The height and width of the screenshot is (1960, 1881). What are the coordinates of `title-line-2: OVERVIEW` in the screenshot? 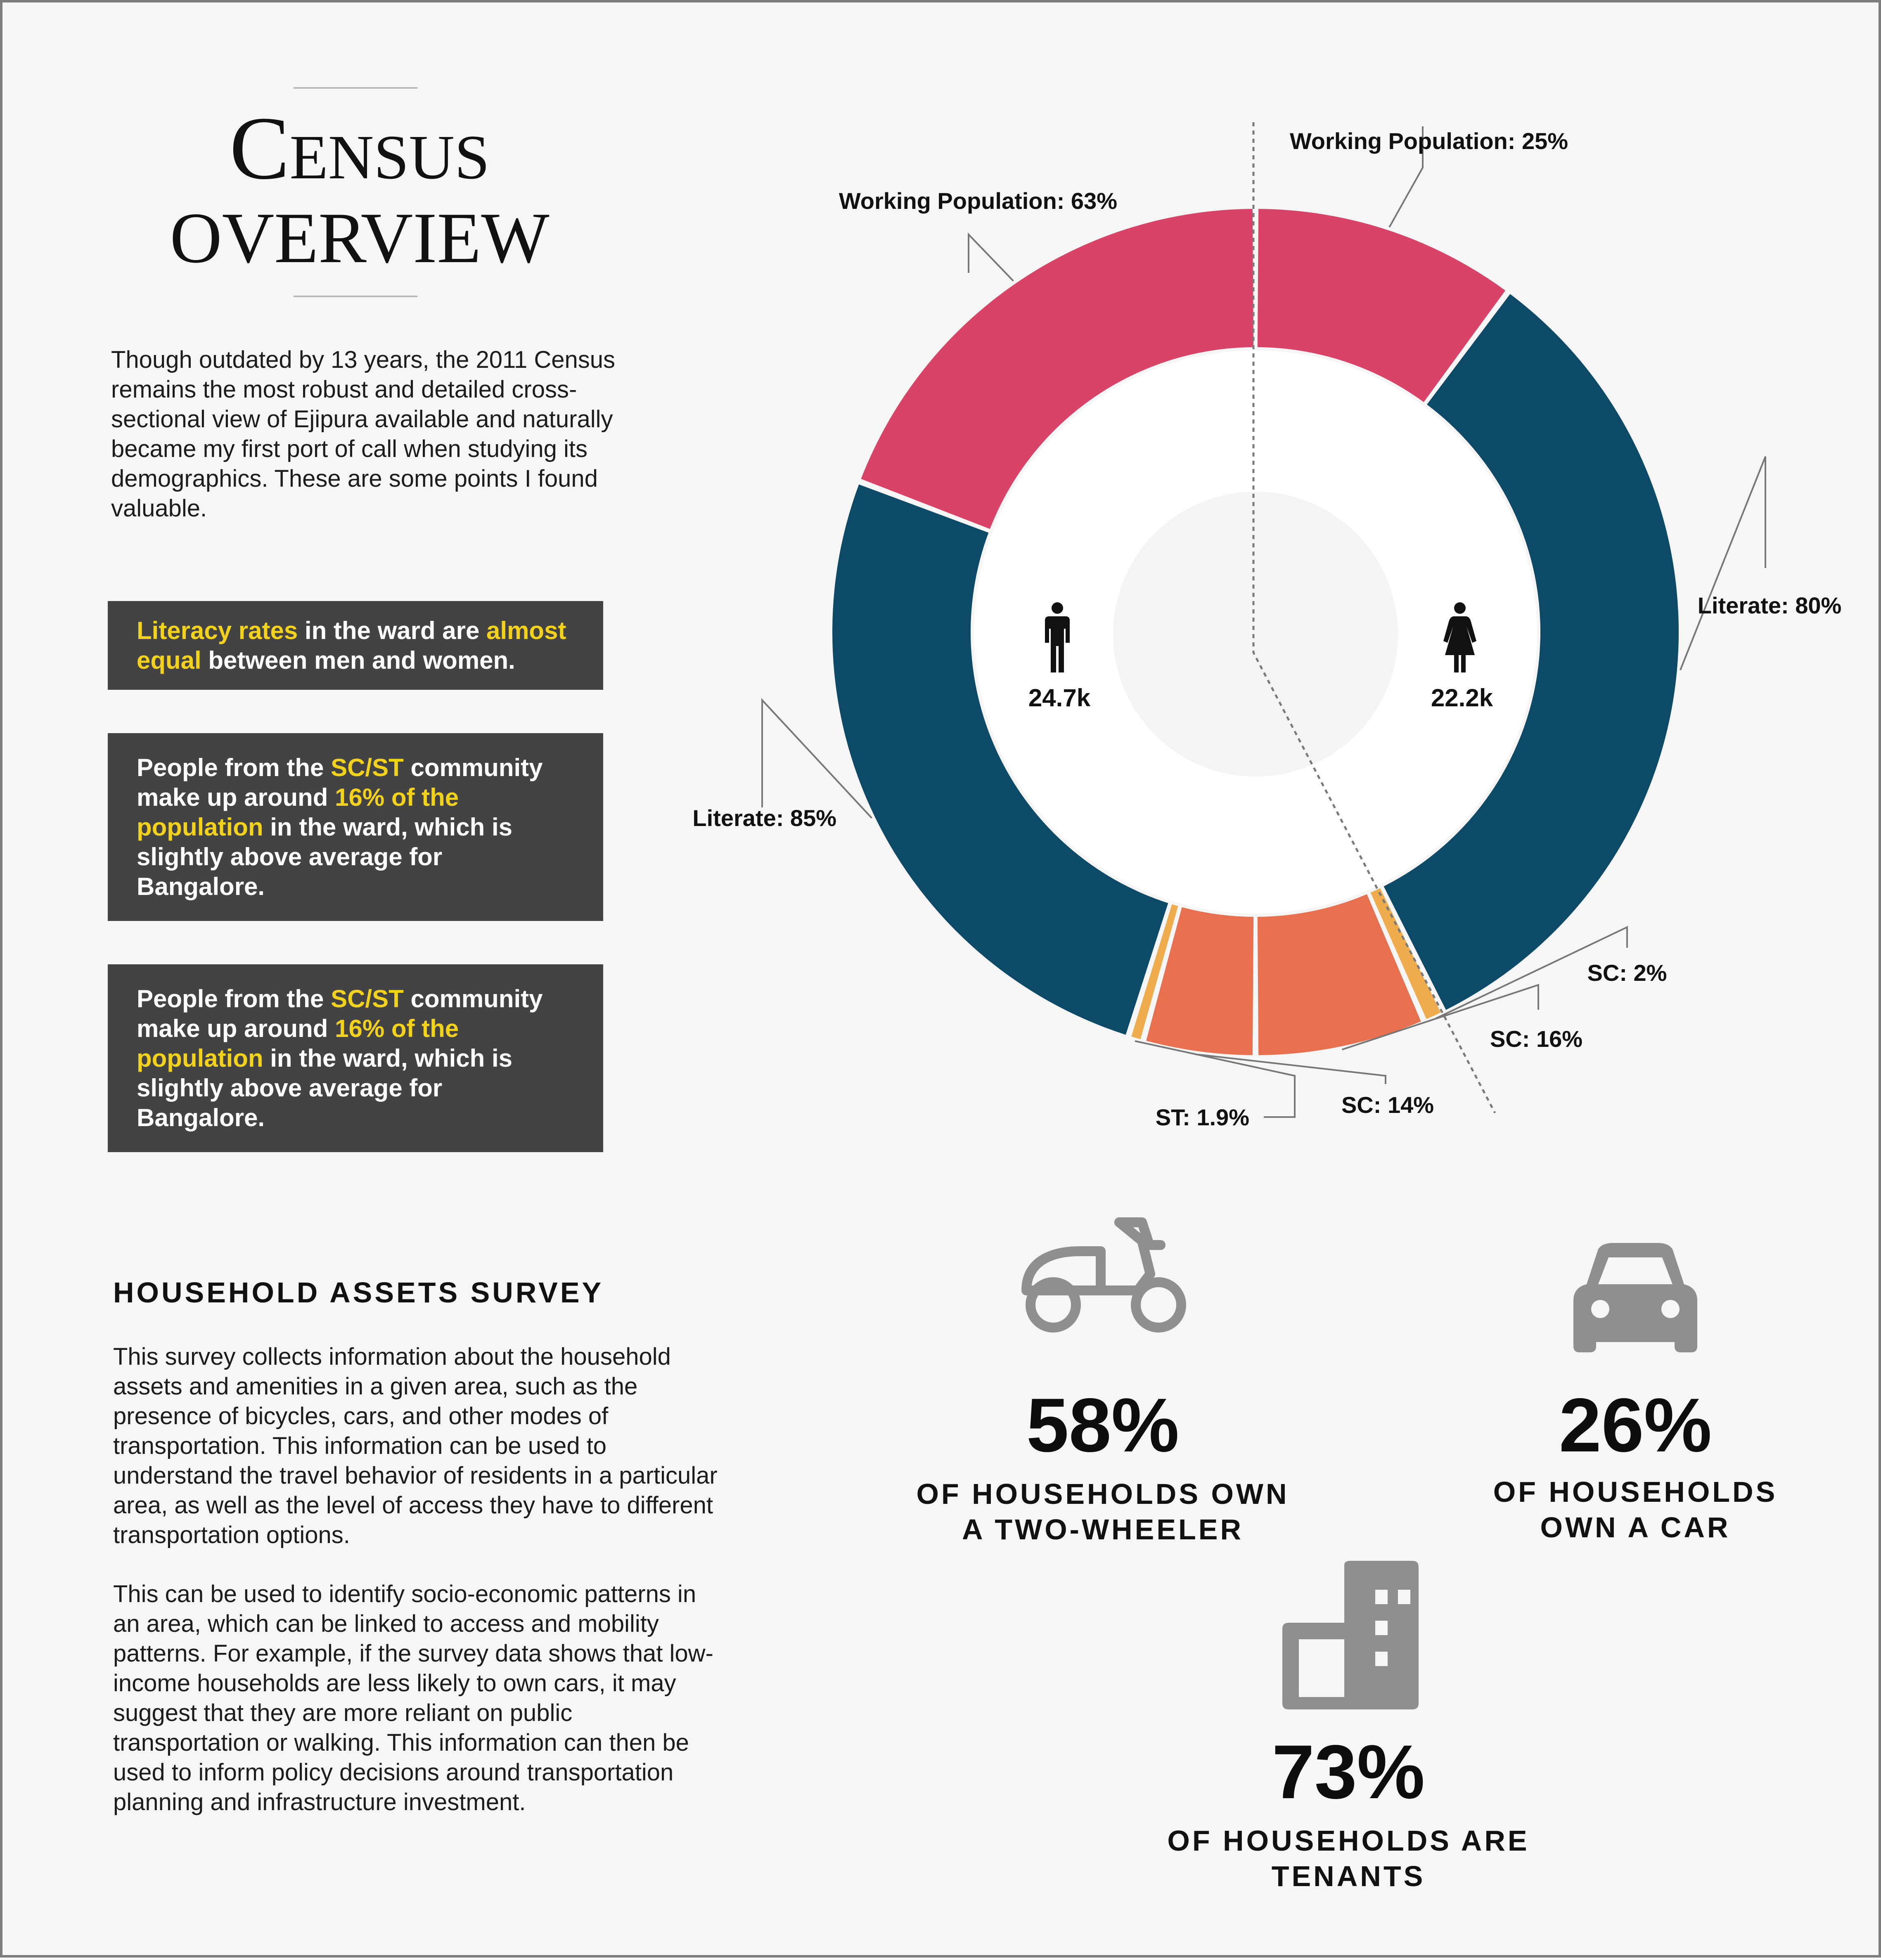 It's located at (360, 237).